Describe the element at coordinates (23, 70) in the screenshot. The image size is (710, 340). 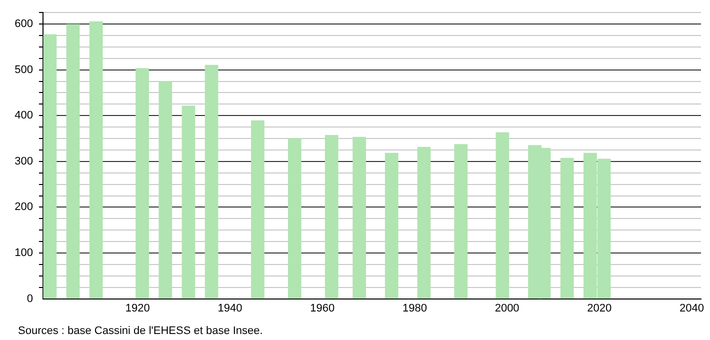
I see `y-tick-label: 500` at that location.